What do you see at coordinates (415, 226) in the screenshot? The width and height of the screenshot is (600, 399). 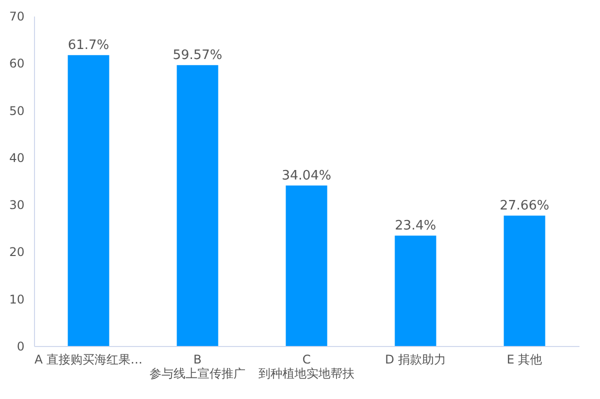 I see `data-label: 23.4%` at bounding box center [415, 226].